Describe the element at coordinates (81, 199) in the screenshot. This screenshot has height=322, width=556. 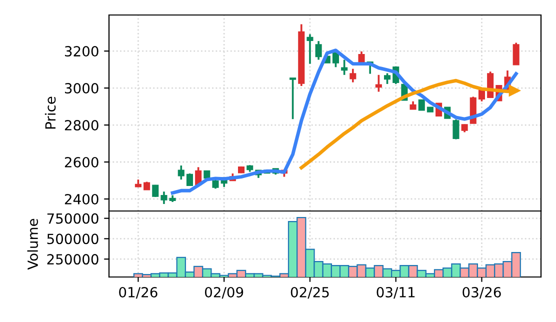
I see `y-tick-label: 2400` at that location.